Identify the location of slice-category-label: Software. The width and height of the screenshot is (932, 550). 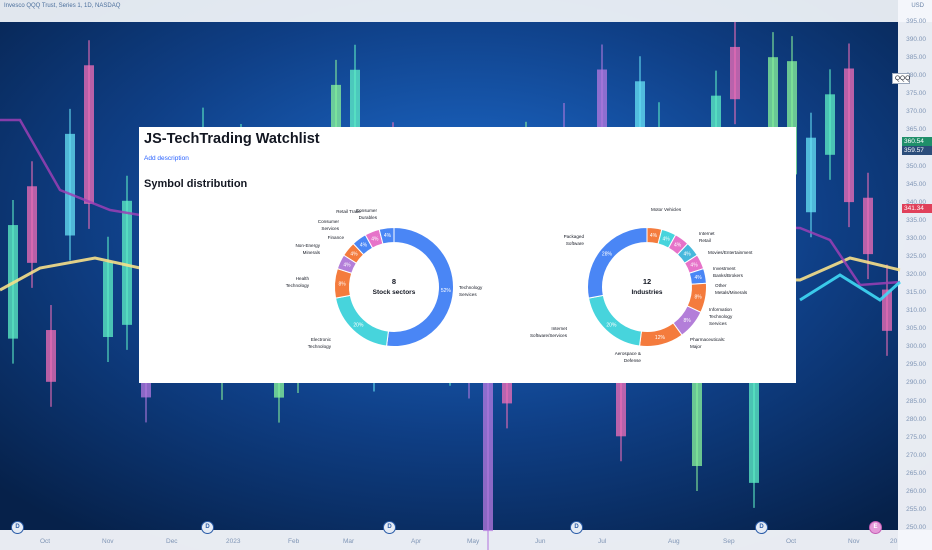
(575, 243).